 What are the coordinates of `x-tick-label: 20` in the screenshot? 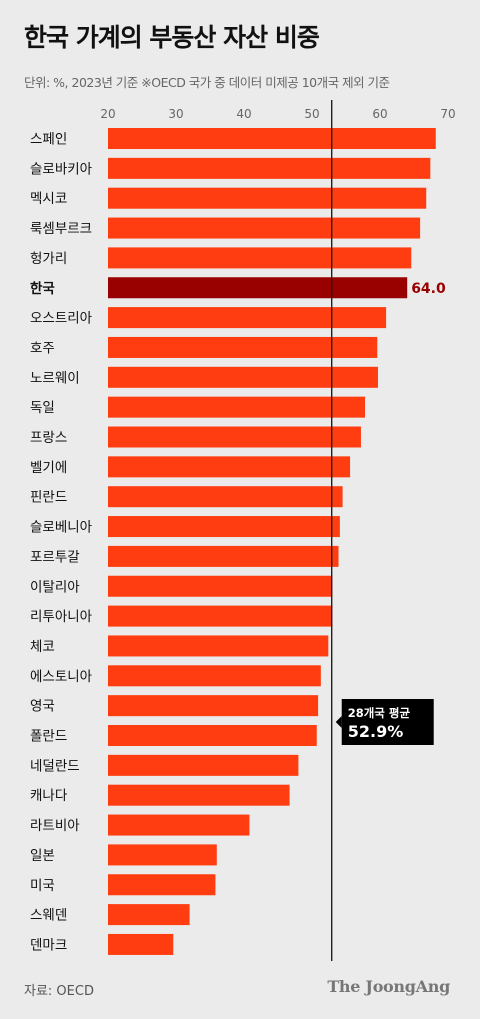 It's located at (107, 114).